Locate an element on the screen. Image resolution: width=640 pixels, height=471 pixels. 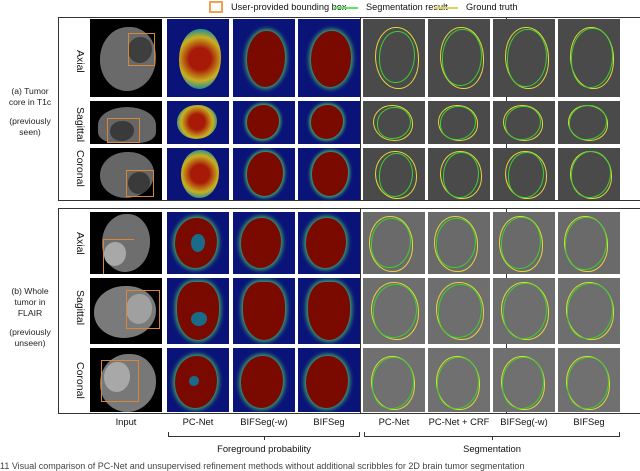
group-label-foreground-probability: Foreground probability is located at coordinates (264, 448).